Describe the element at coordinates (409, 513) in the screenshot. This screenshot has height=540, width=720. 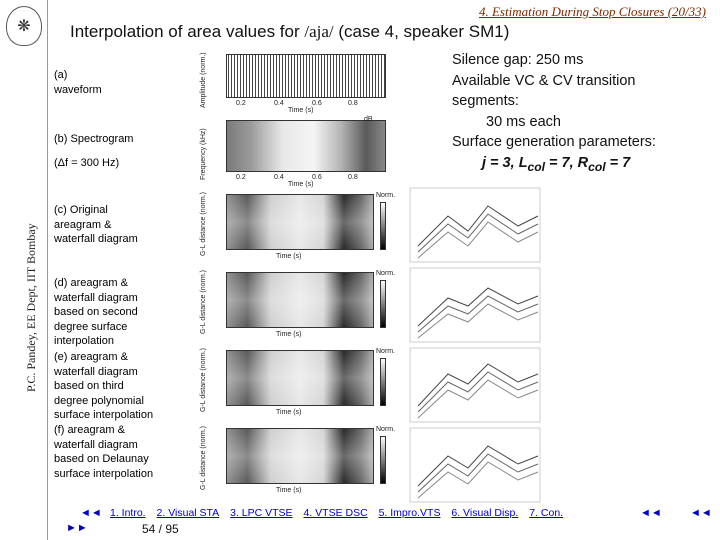
I see `nav-link-impro-vts: 5. Impro.VTS` at that location.